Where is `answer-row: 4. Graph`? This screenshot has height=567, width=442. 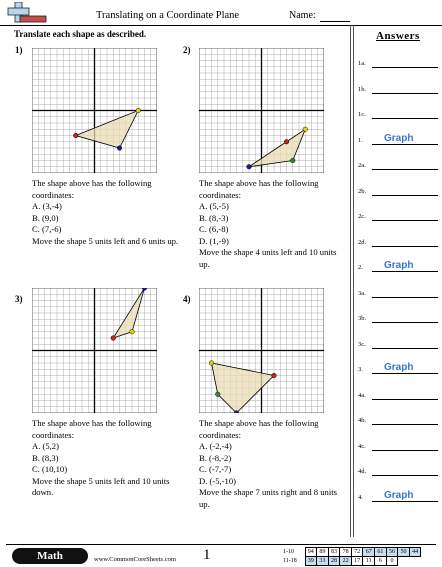
answer-row: 4. Graph is located at coordinates (398, 495).